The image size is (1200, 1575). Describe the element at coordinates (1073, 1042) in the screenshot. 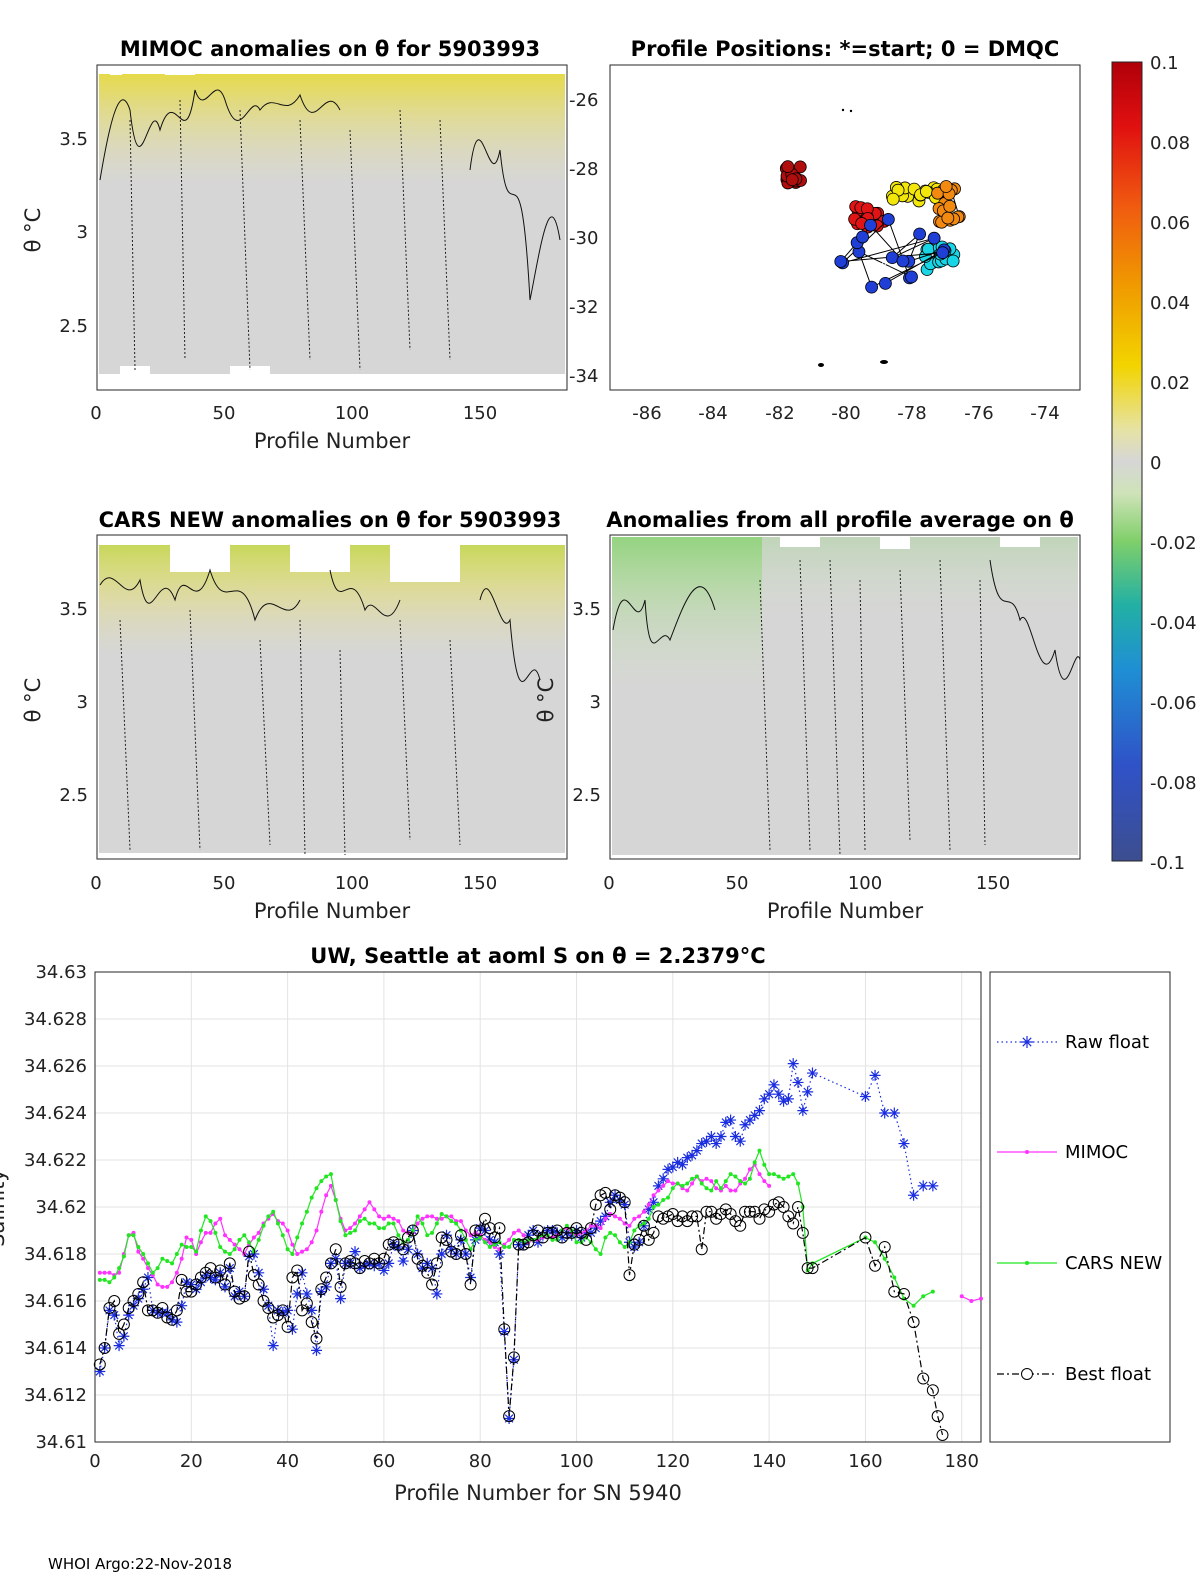

I see `legend-item: Raw float` at that location.